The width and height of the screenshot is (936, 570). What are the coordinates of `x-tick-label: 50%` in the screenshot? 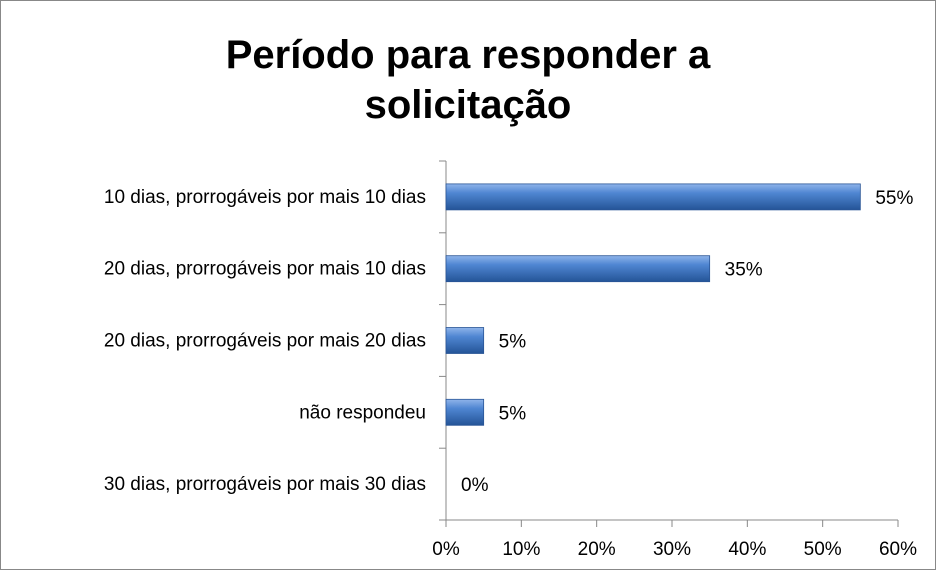 It's located at (823, 549).